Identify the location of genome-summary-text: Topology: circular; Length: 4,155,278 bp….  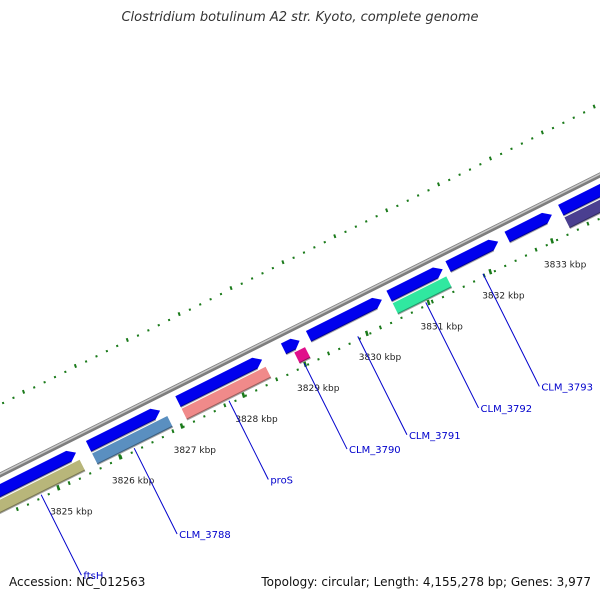
(426, 582).